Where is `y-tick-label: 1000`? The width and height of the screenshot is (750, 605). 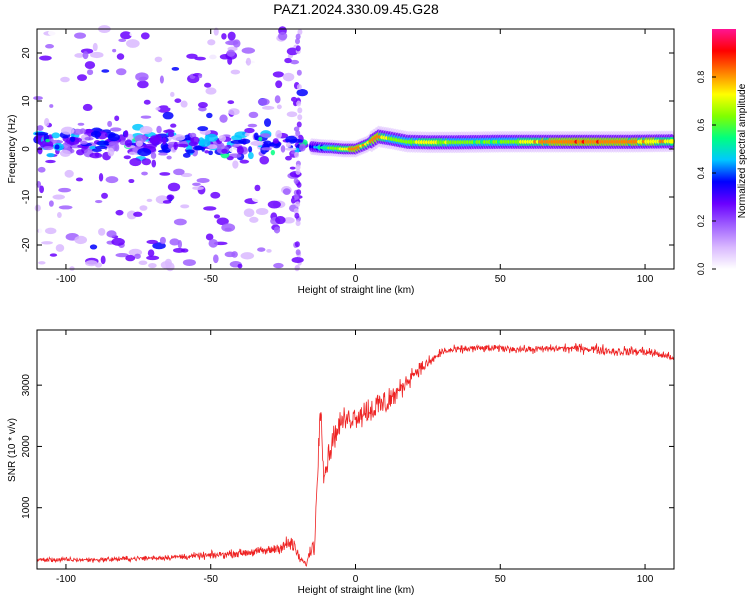
y-tick-label: 1000 is located at coordinates (26, 507).